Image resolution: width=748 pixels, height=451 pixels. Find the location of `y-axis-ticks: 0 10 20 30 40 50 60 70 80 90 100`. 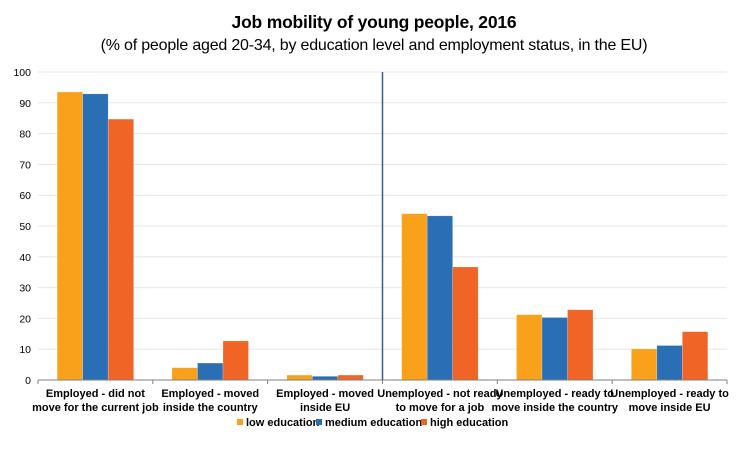

y-axis-ticks: 0 10 20 30 40 50 60 70 80 90 100 is located at coordinates (22, 227).